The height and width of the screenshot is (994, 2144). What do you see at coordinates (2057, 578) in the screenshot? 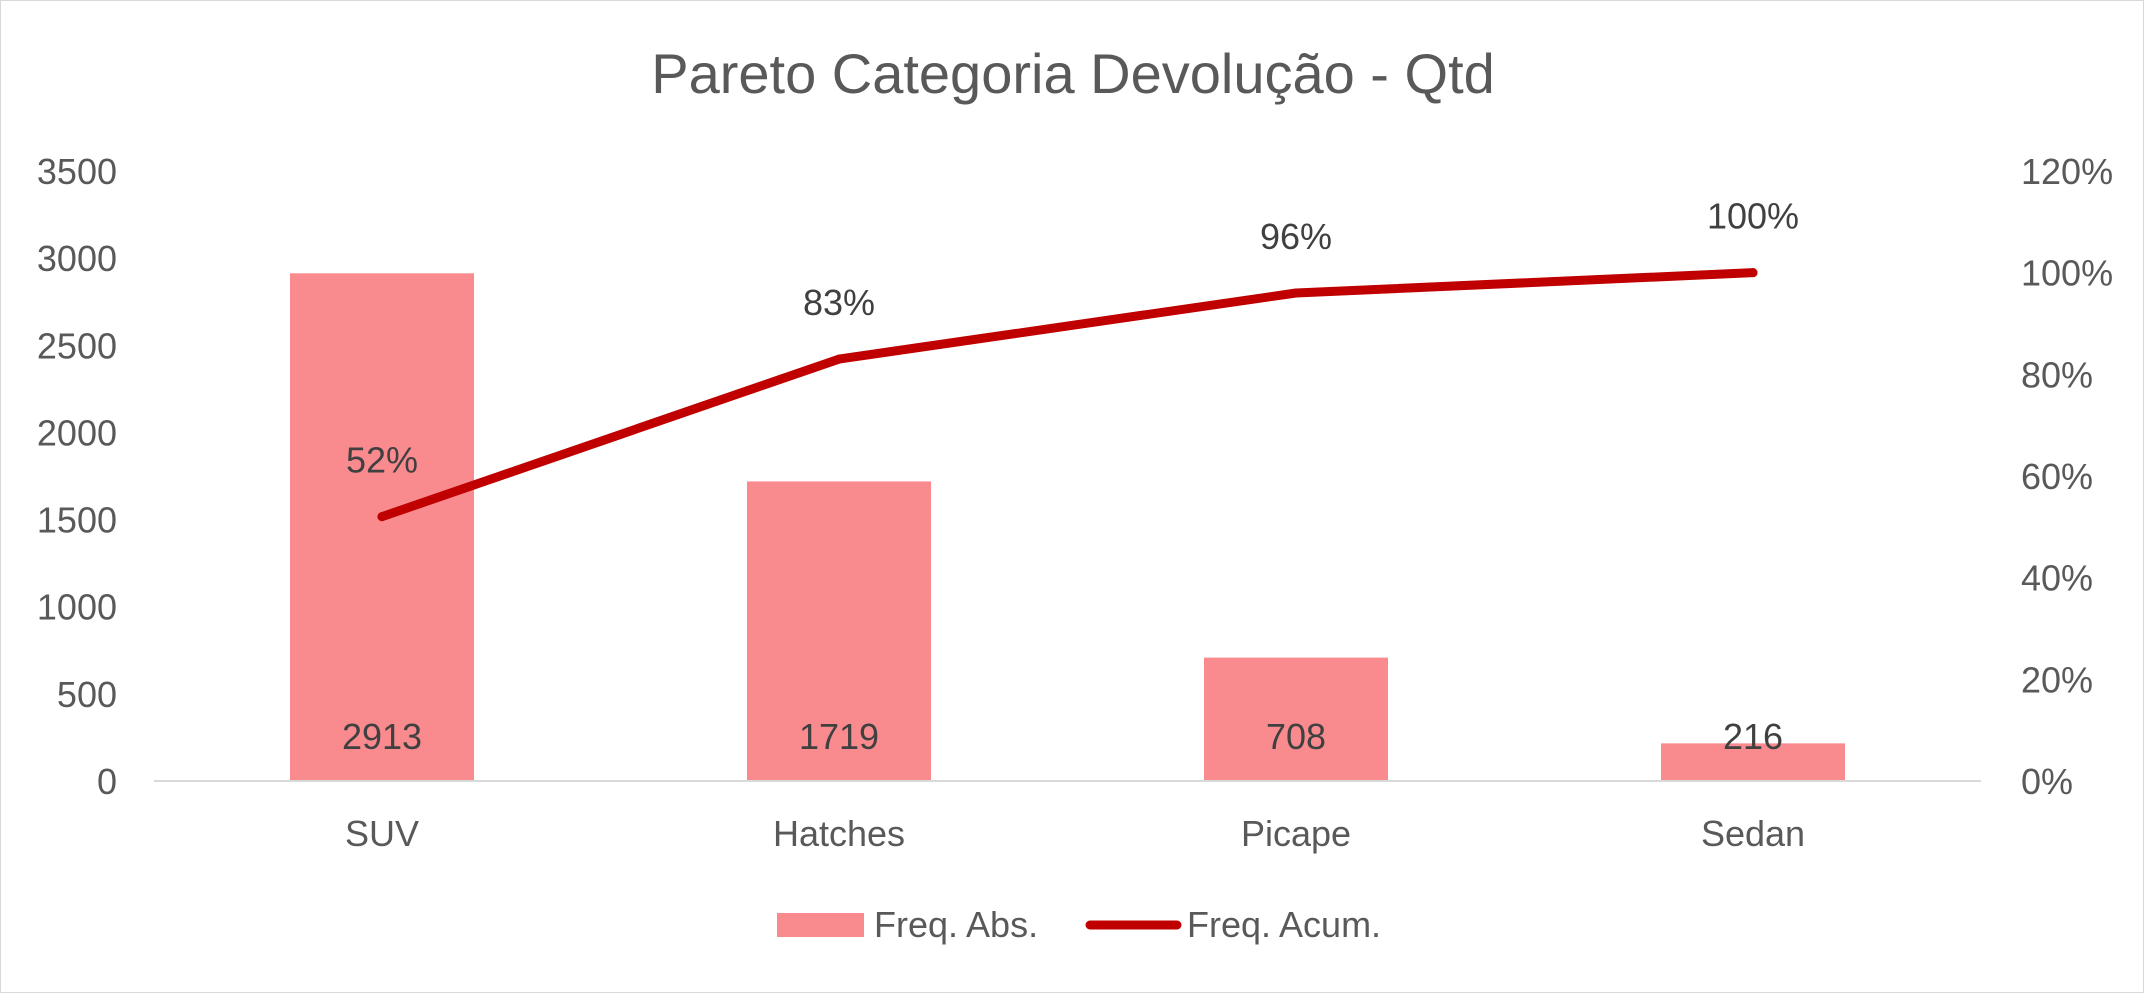
I see `y-right-tick-label: 40%` at bounding box center [2057, 578].